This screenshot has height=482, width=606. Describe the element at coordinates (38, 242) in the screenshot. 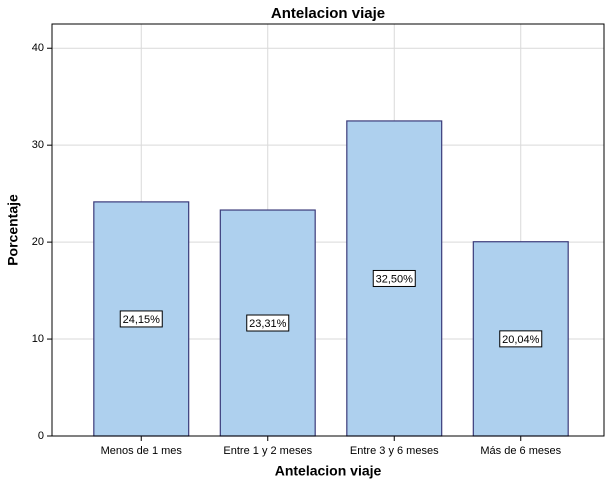

I see `y-tick-label: 20` at that location.